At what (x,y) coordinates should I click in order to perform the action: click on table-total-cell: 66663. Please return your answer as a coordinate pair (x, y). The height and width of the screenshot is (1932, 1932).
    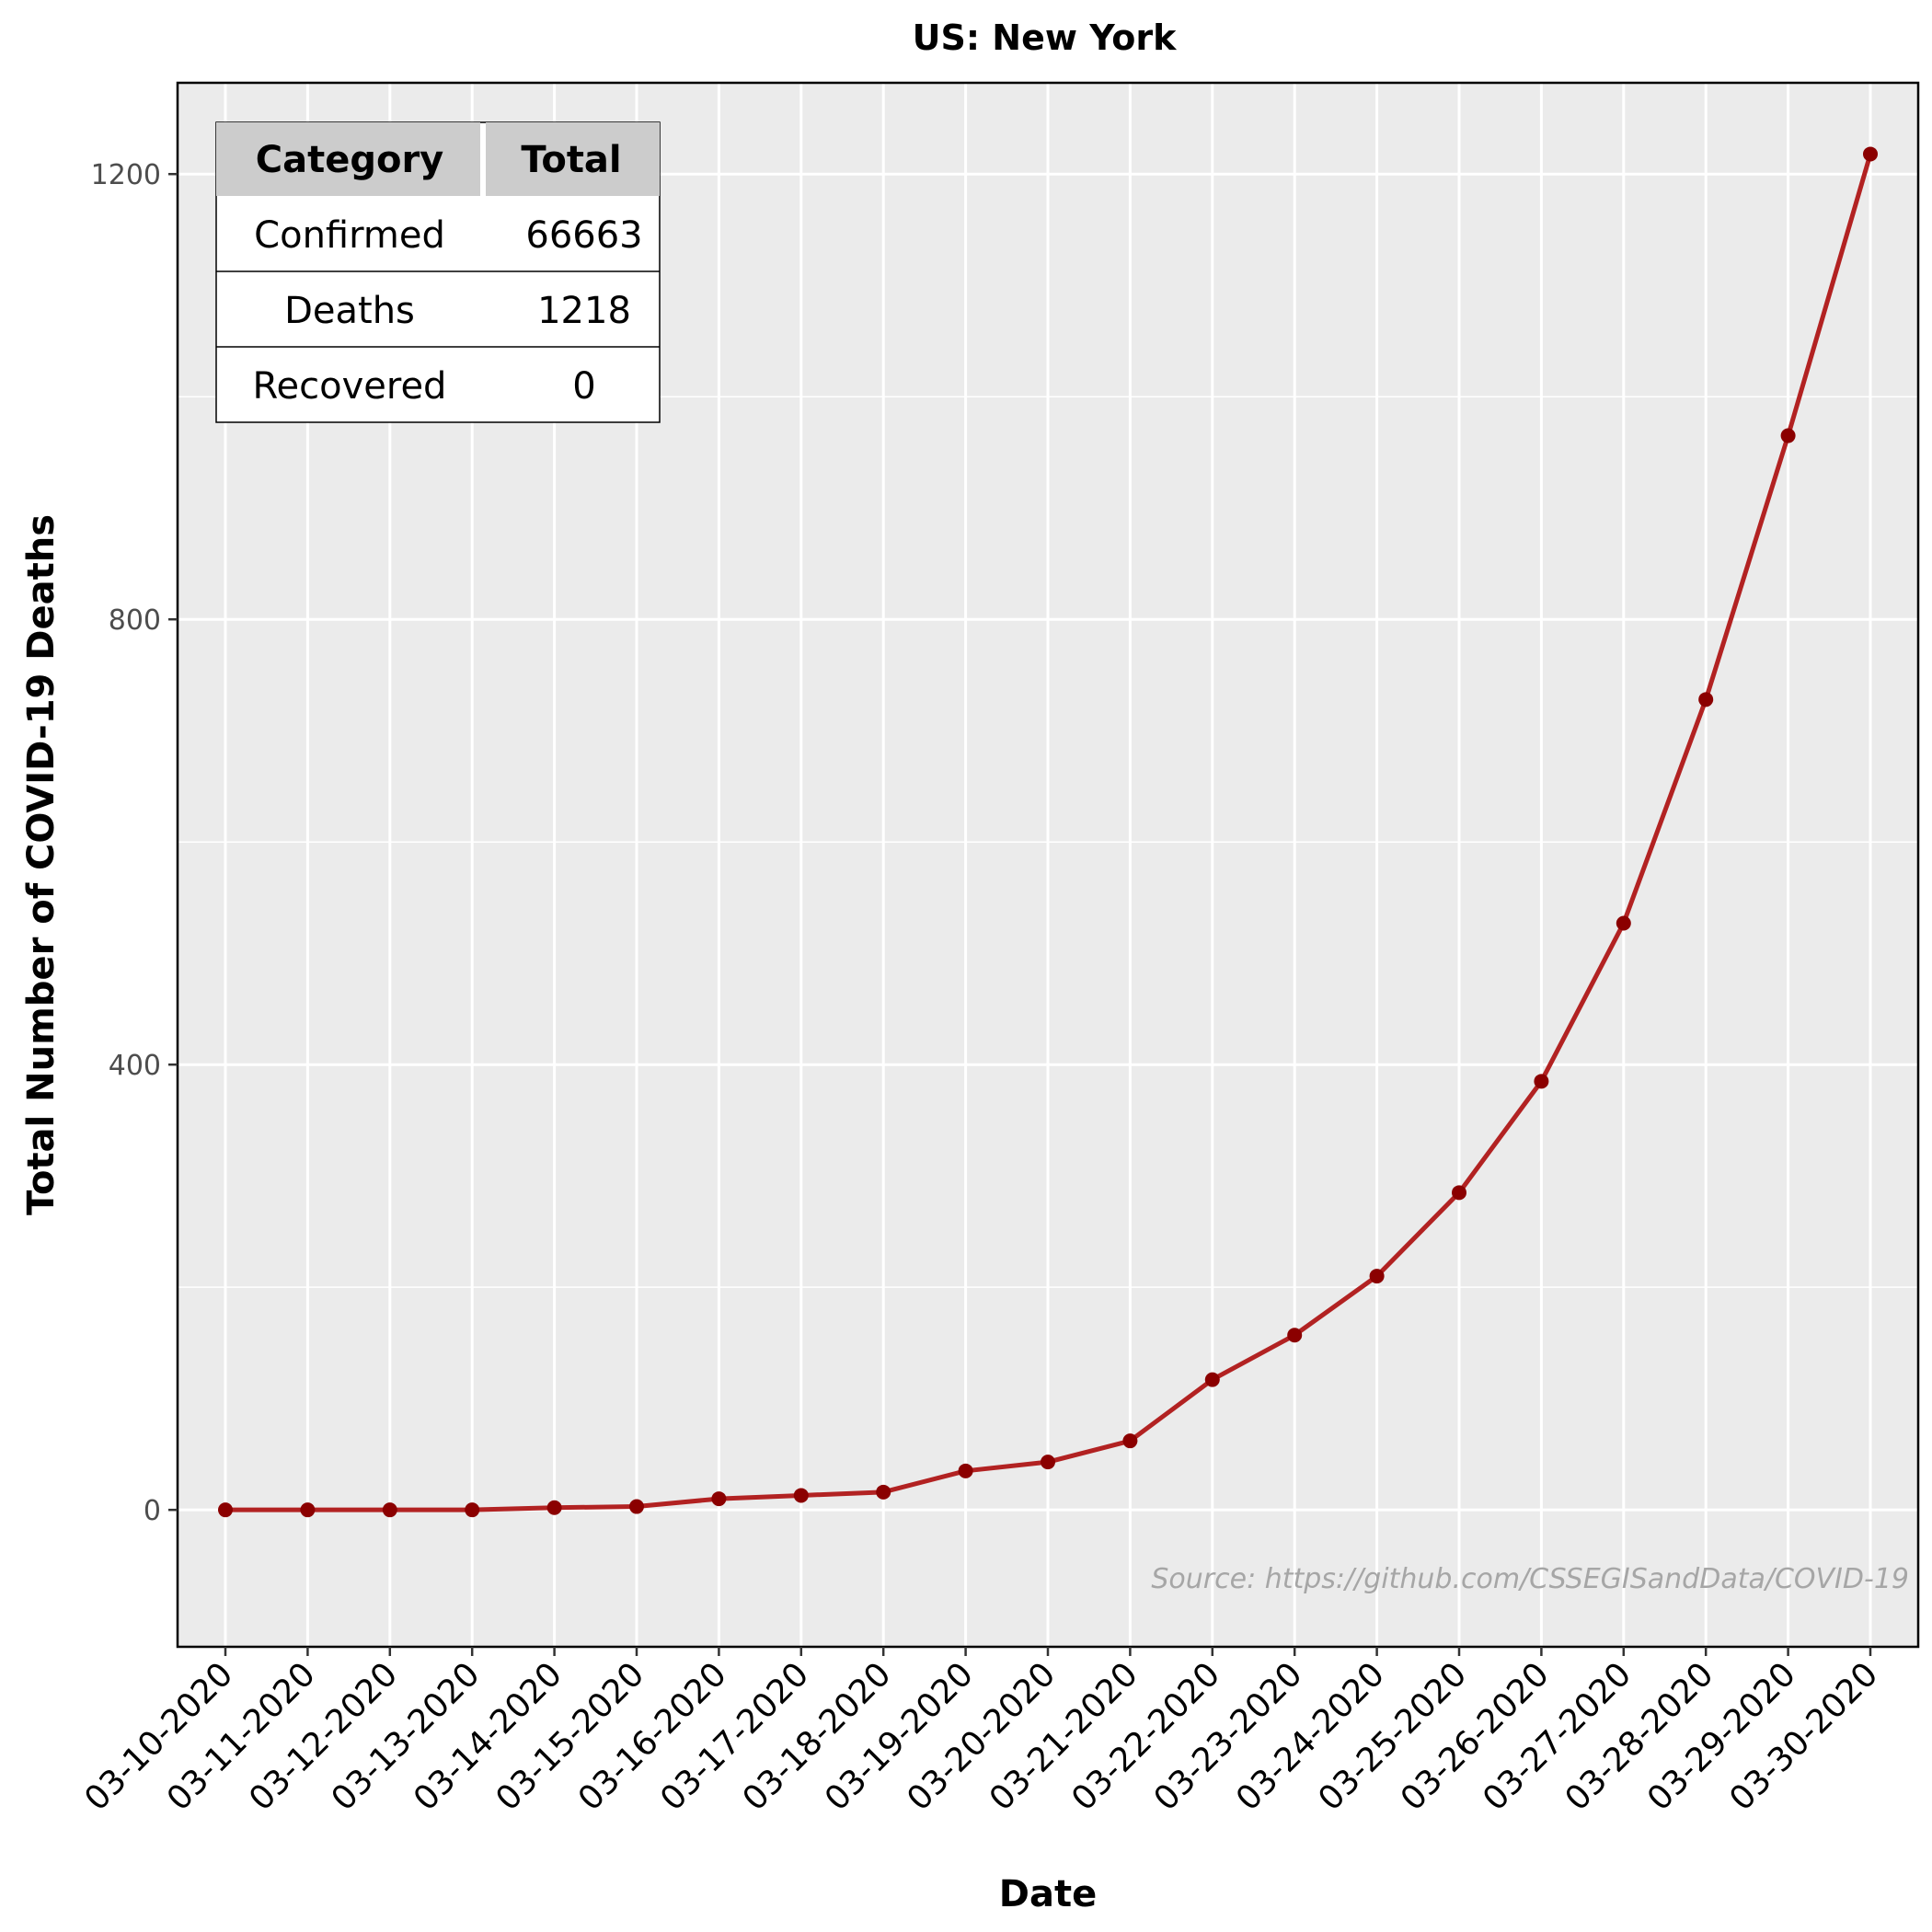
    Looking at the image, I should click on (583, 235).